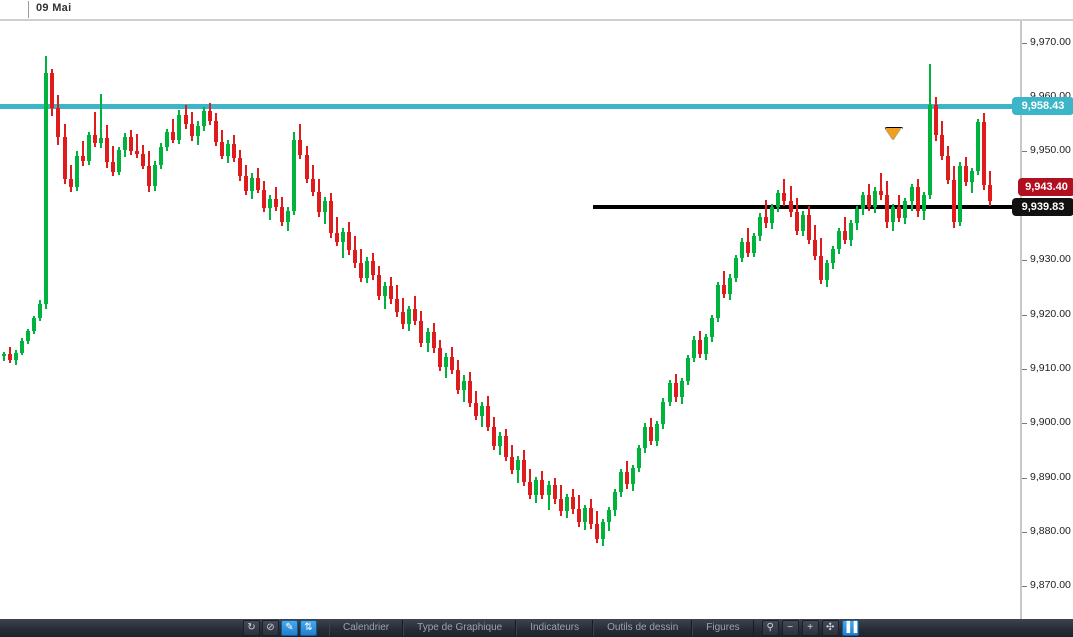 This screenshot has height=637, width=1073. Describe the element at coordinates (289, 628) in the screenshot. I see `pencil-icon: ✎` at that location.